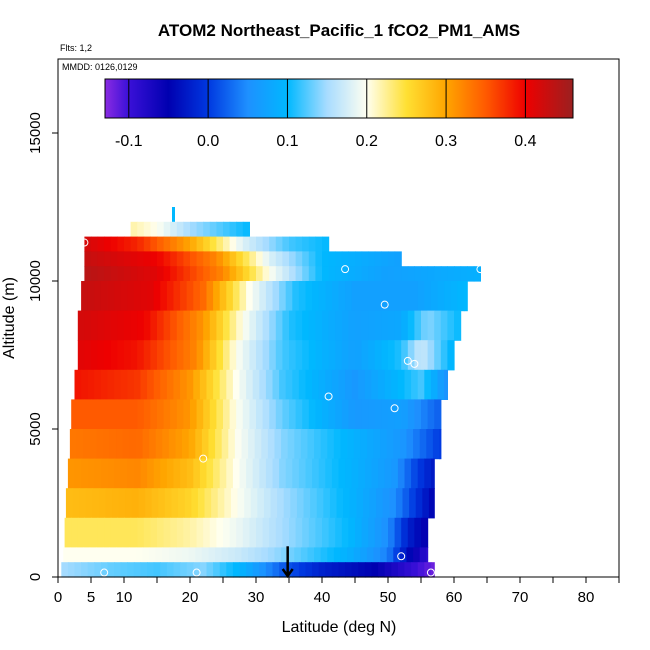 This screenshot has width=650, height=650. Describe the element at coordinates (129, 141) in the screenshot. I see `colorbar-tick-label: -0.1` at that location.